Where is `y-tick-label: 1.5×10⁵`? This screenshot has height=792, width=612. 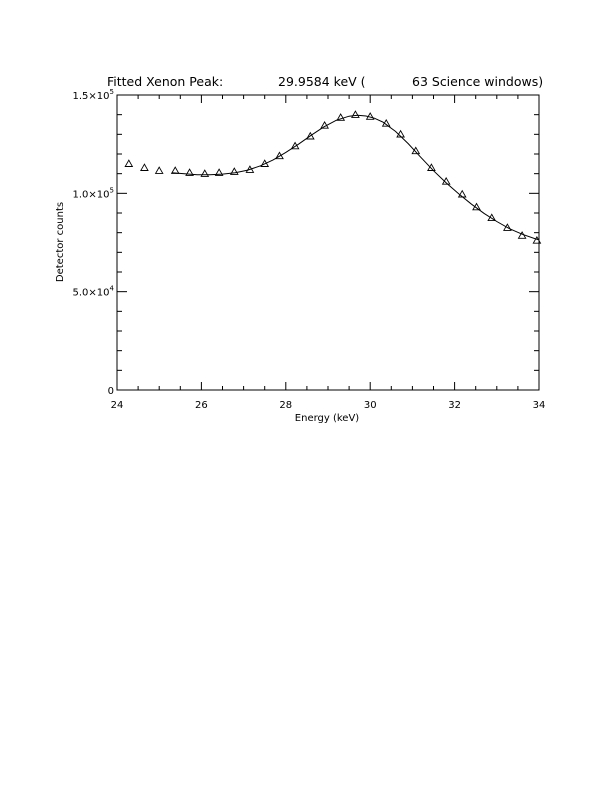
y-tick-label: 1.5×10⁵ is located at coordinates (93, 95).